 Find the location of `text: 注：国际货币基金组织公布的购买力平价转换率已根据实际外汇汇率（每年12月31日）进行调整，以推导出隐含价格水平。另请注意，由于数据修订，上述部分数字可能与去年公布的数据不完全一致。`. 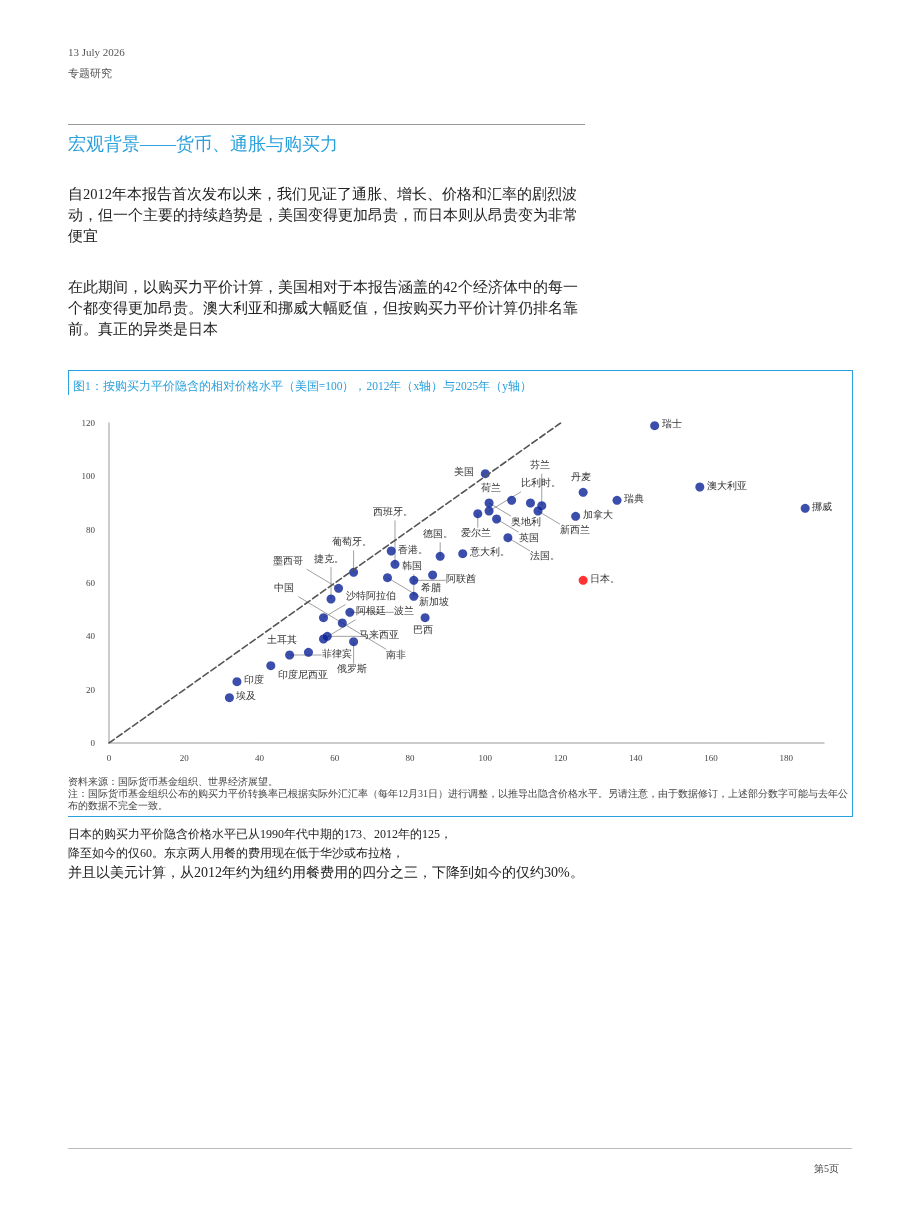

text: 注：国际货币基金组织公布的购买力平价转换率已根据实际外汇汇率（每年12月31日）进行调整，以推导出隐含价格水平。另请注意，由于数据修订，上述部分数字可能与去年公布的数据不完全一致。 is located at coordinates (458, 800).